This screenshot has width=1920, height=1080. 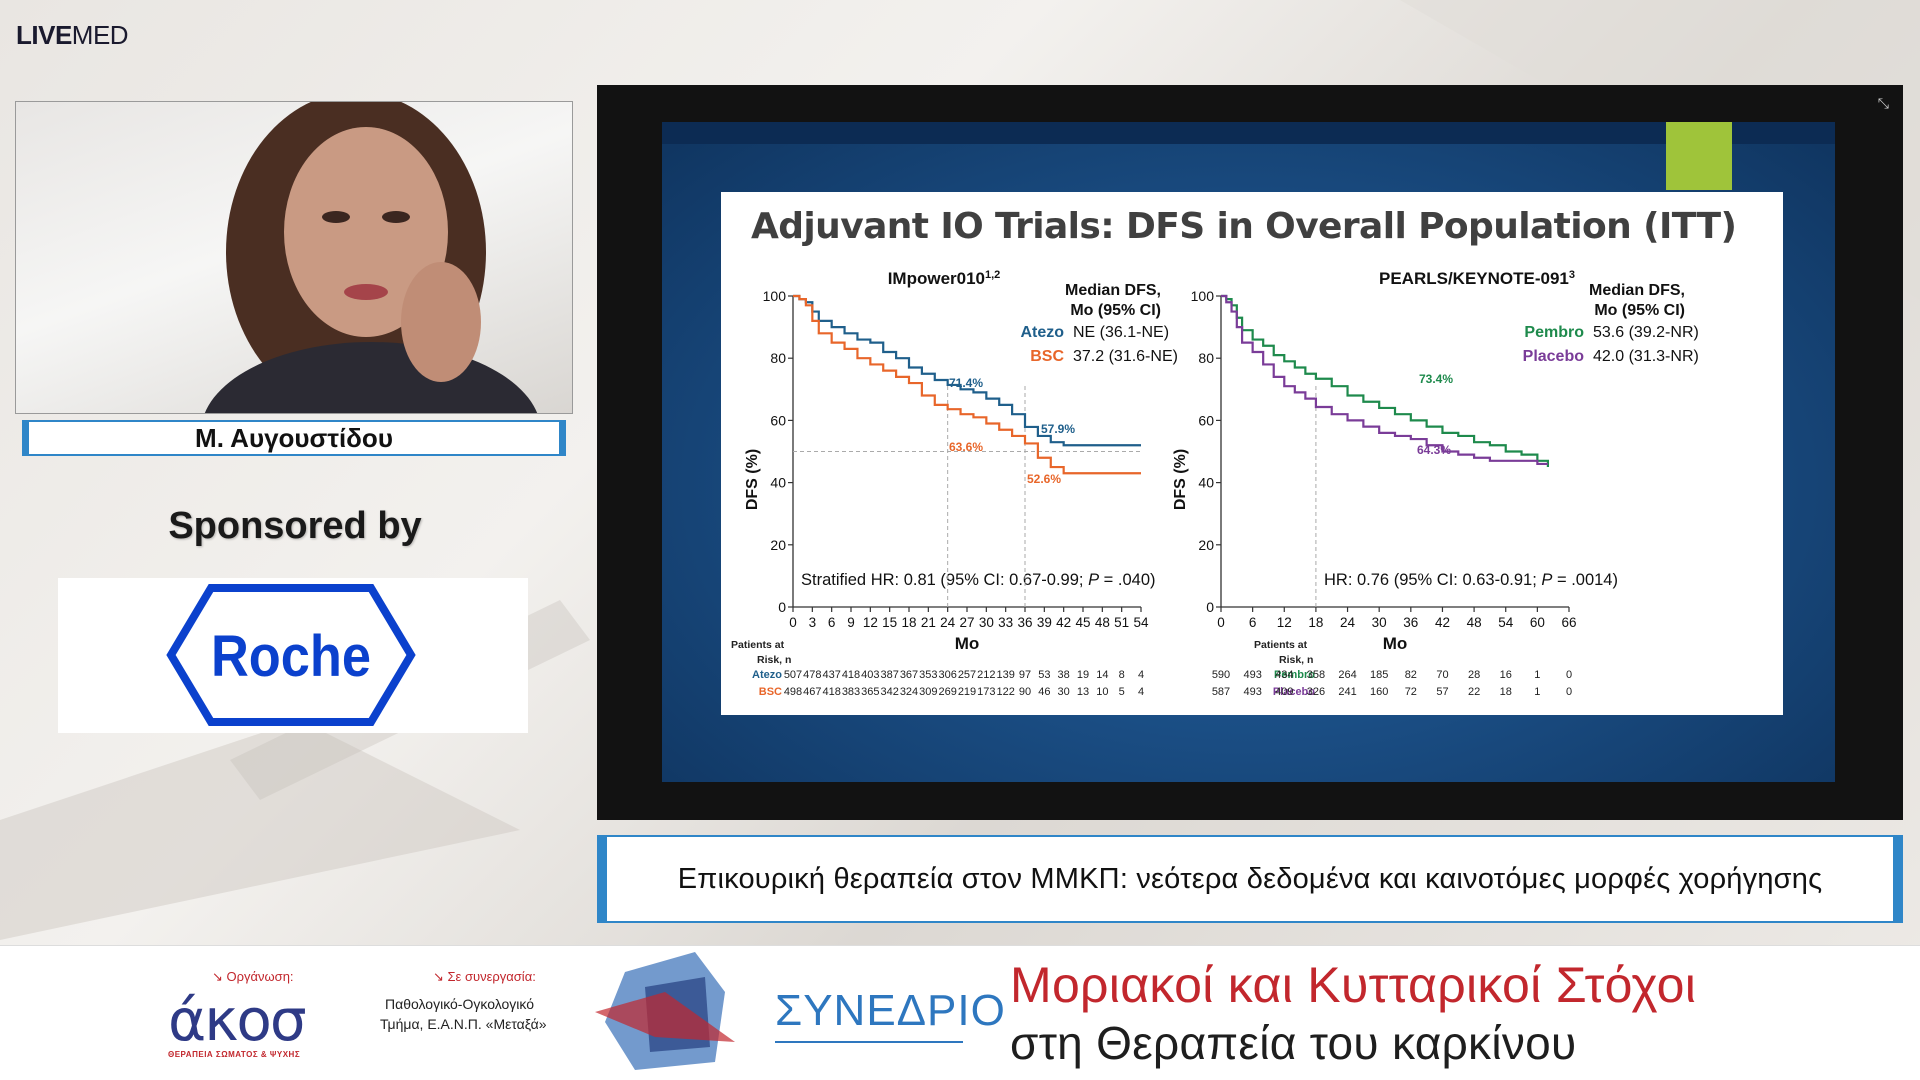 I want to click on left-risk-header-2: Risk, n, so click(x=774, y=660).